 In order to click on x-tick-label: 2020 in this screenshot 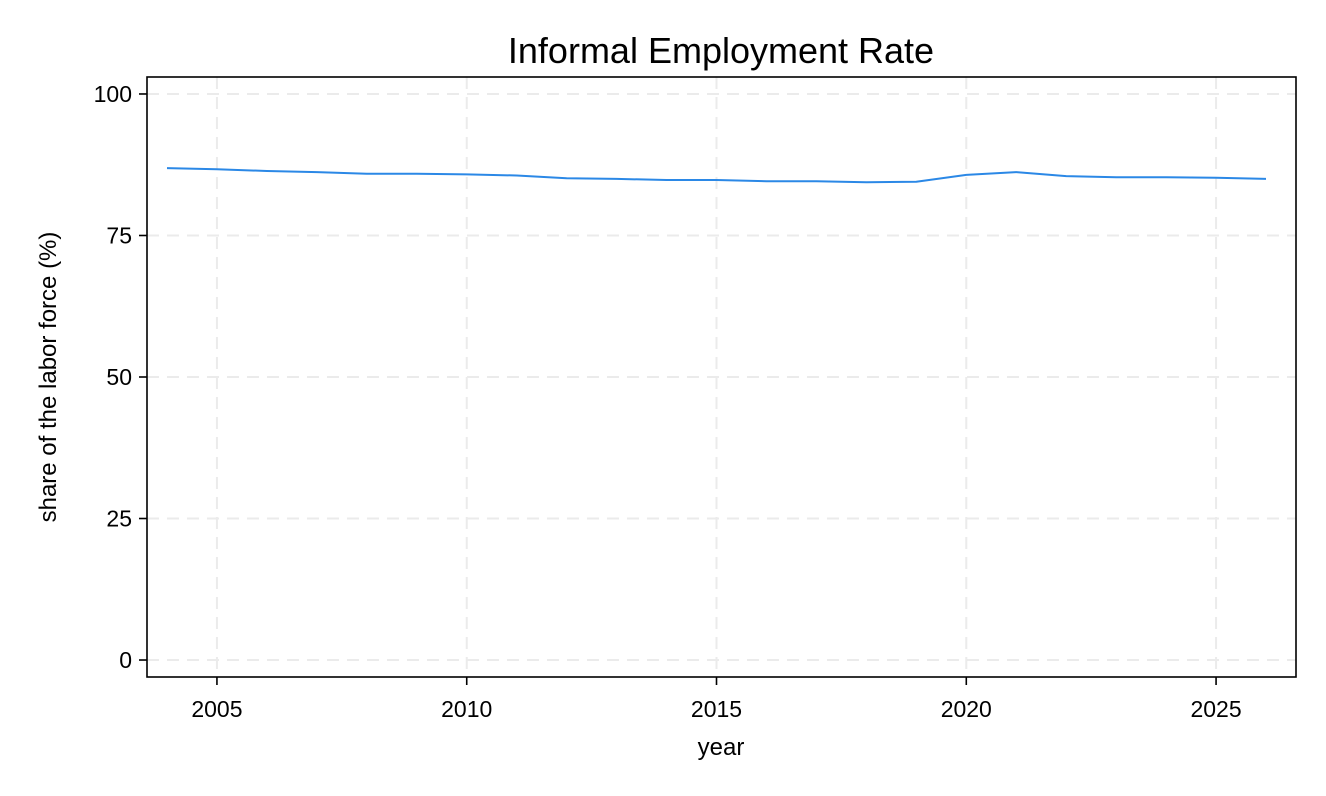, I will do `click(966, 709)`.